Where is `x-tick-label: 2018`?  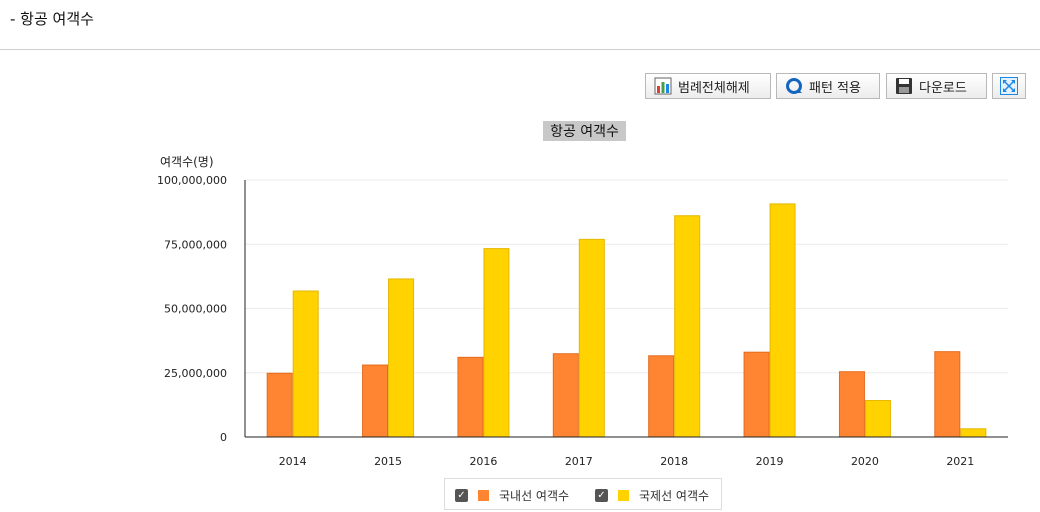 x-tick-label: 2018 is located at coordinates (674, 461).